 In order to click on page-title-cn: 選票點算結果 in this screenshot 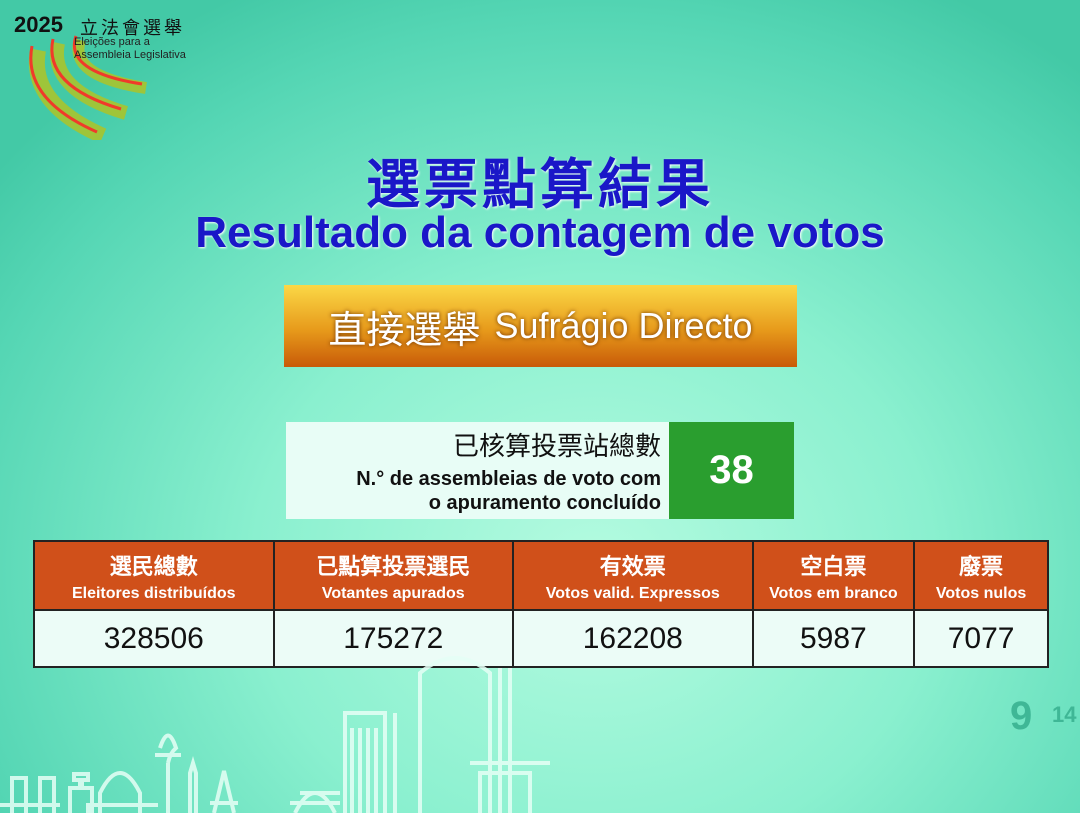, I will do `click(540, 184)`.